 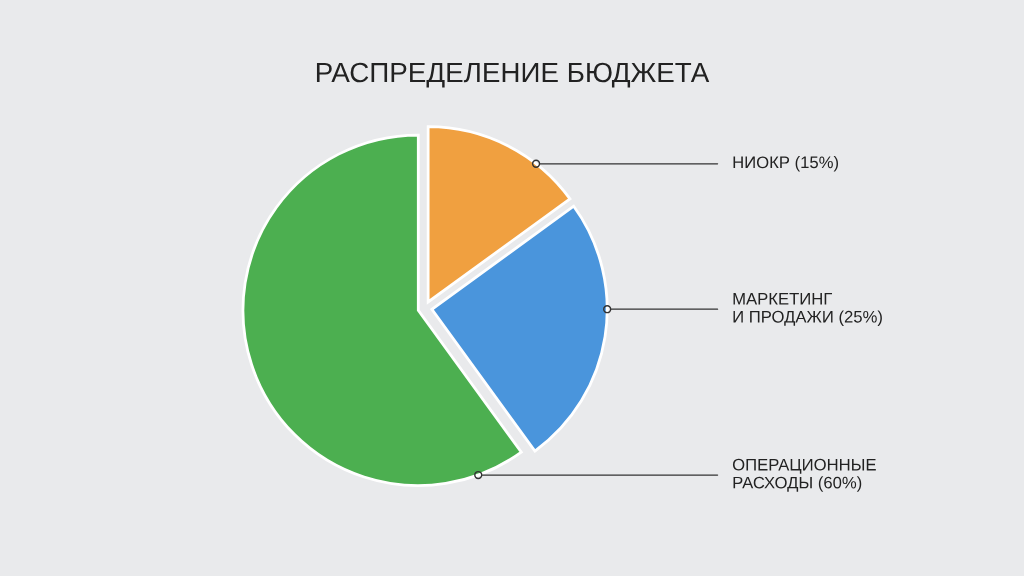 What do you see at coordinates (786, 164) in the screenshot?
I see `slice-label: НИОКР (15%)` at bounding box center [786, 164].